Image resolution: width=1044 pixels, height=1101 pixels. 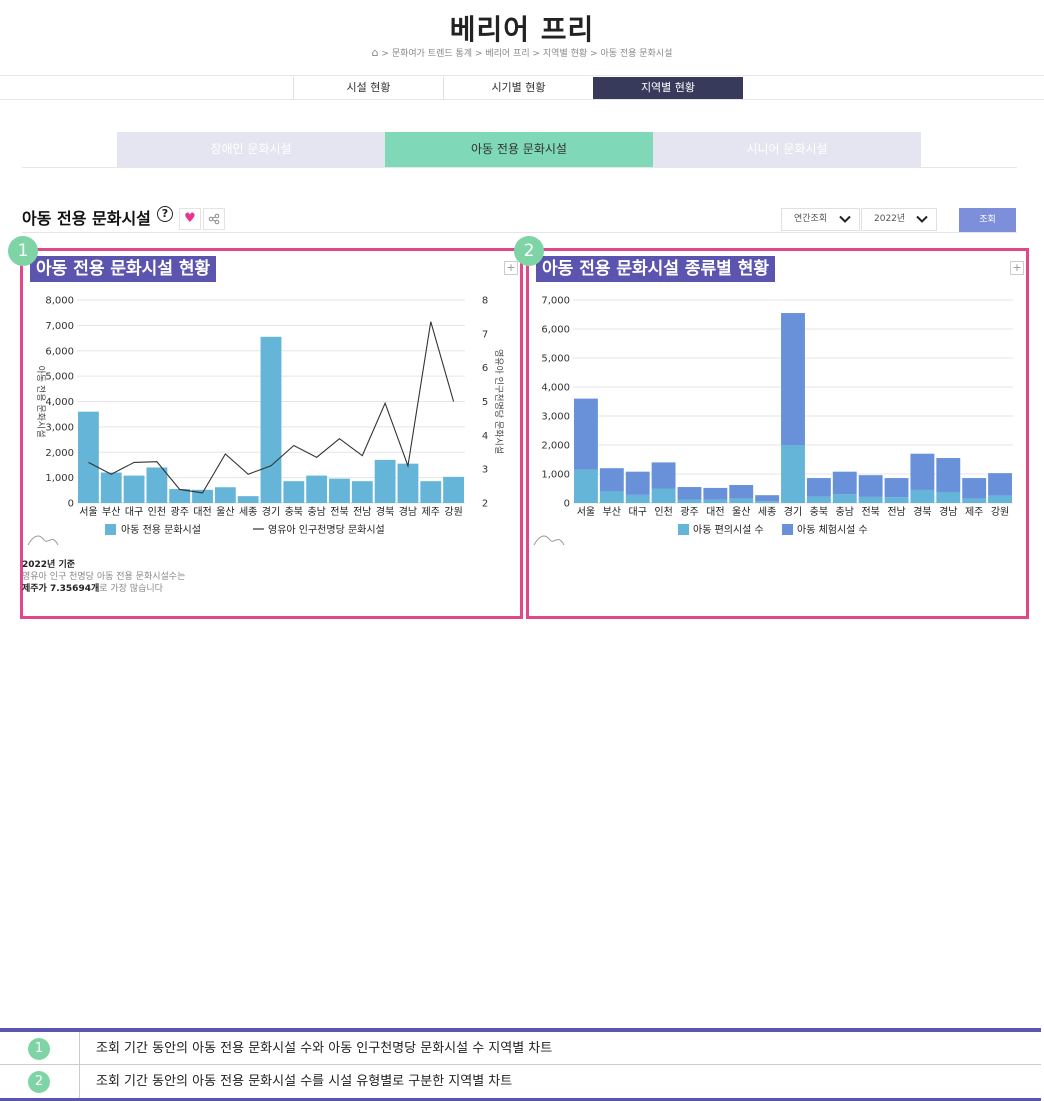 What do you see at coordinates (668, 88) in the screenshot?
I see `tab-region-status: 지역별 현황` at bounding box center [668, 88].